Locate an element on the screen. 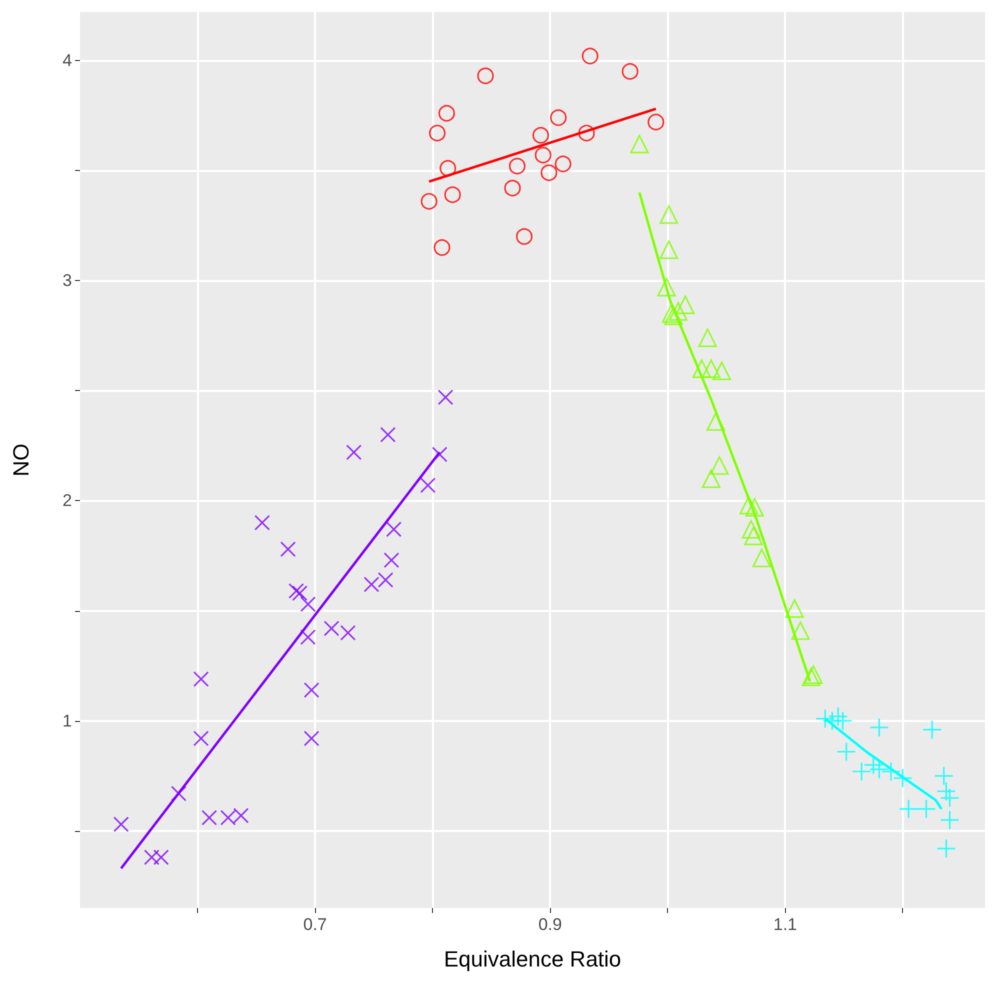  y-tick-label: 1 is located at coordinates (67, 720).